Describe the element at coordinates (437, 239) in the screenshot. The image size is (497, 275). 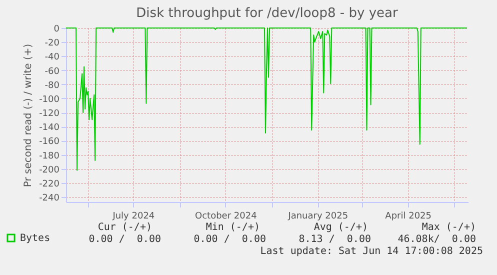
I see `text: 46.08k/ 0.00` at that location.